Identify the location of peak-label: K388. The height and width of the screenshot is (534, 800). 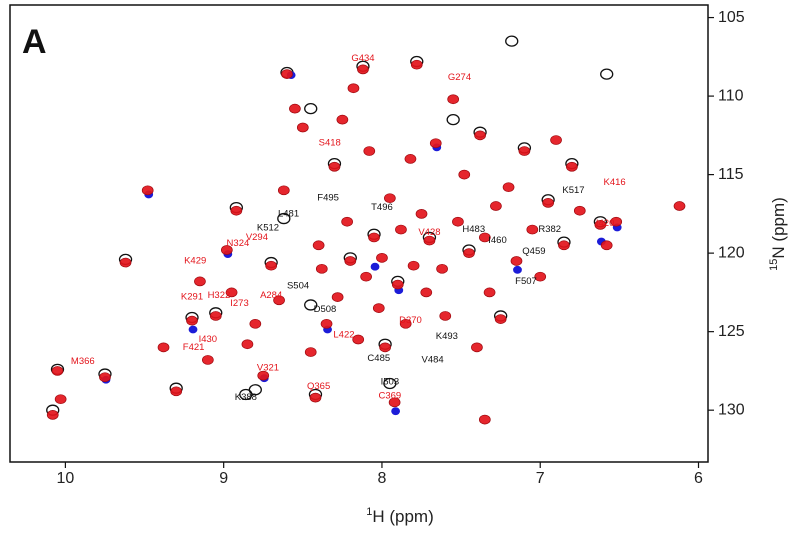
(246, 397).